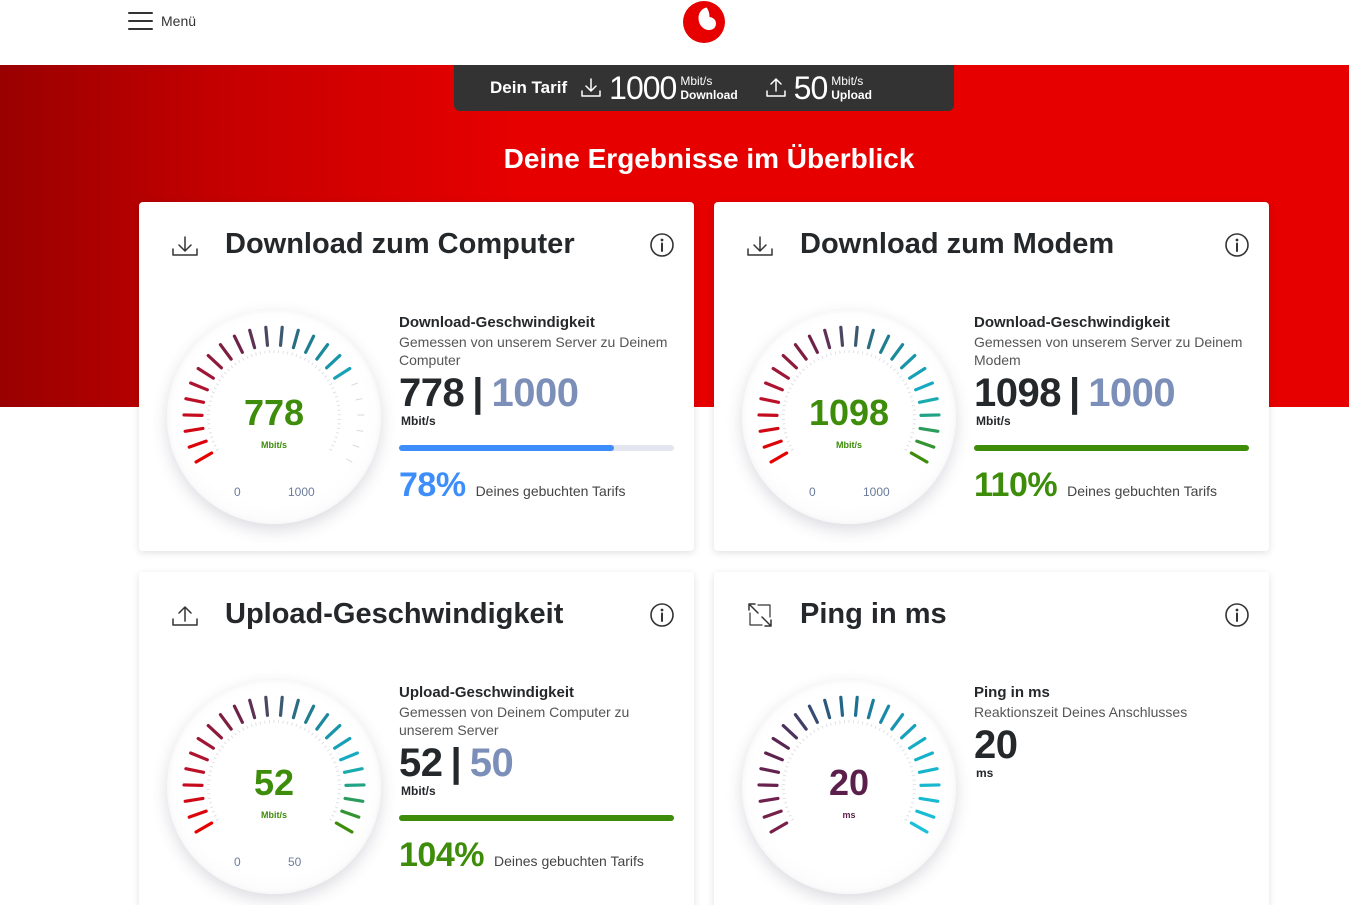  Describe the element at coordinates (811, 88) in the screenshot. I see `tariff-upload-value: 50` at that location.